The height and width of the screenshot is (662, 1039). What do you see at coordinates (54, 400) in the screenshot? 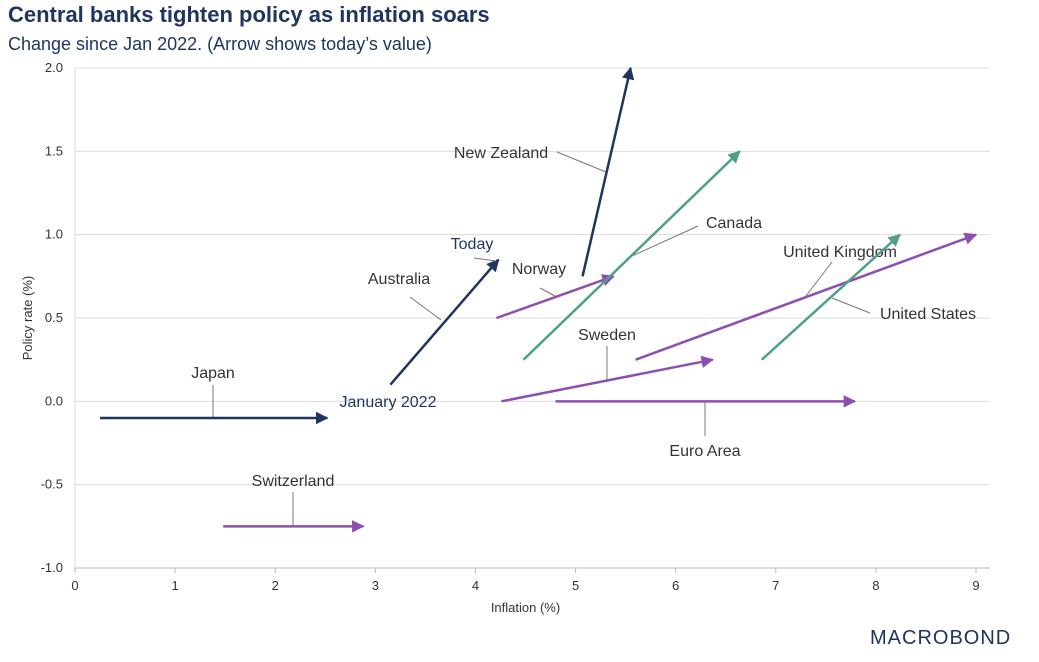
I see `y-tick-label: 0.0` at bounding box center [54, 400].